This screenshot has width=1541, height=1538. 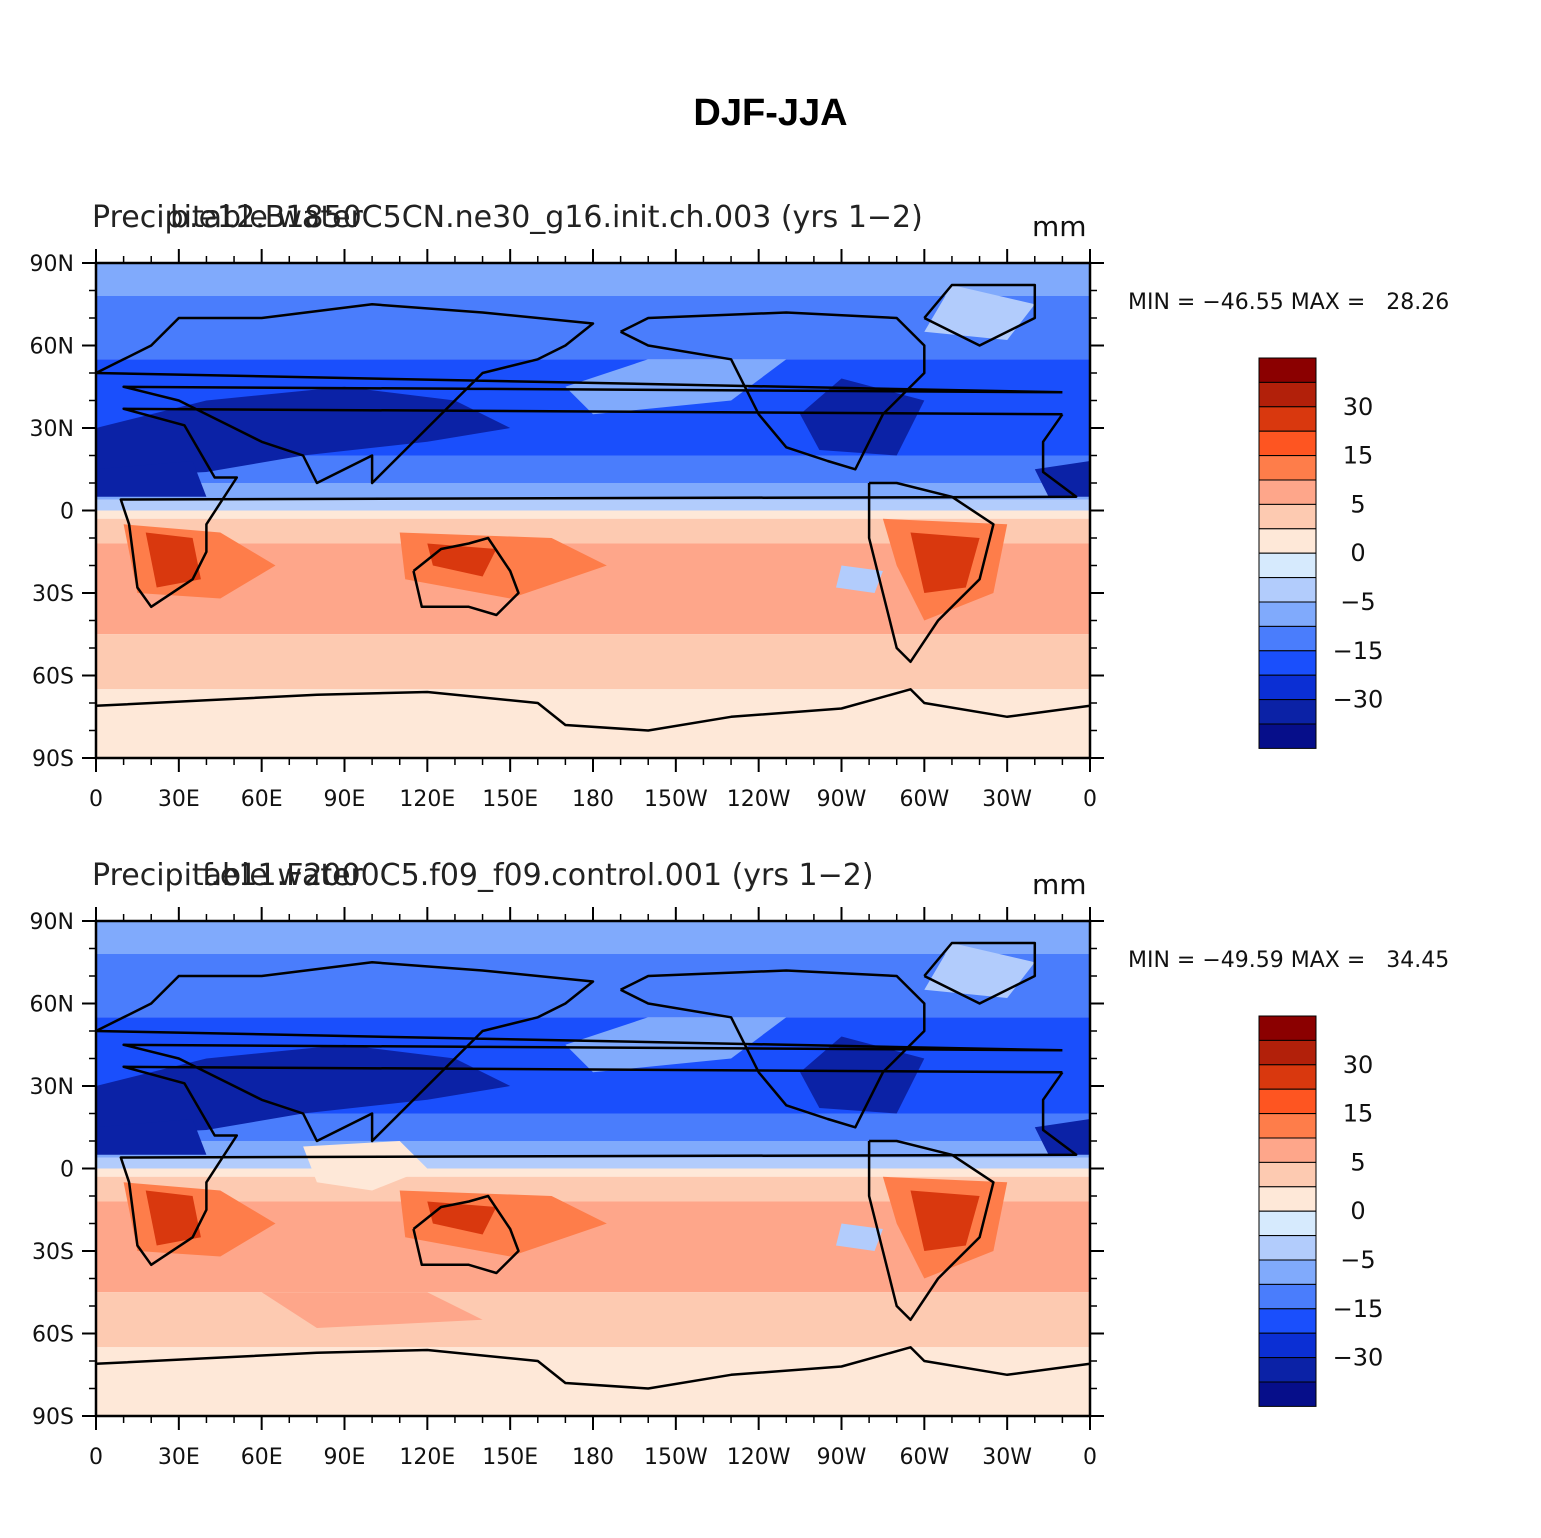 What do you see at coordinates (1357, 553) in the screenshot?
I see `colorbar-label: 0` at bounding box center [1357, 553].